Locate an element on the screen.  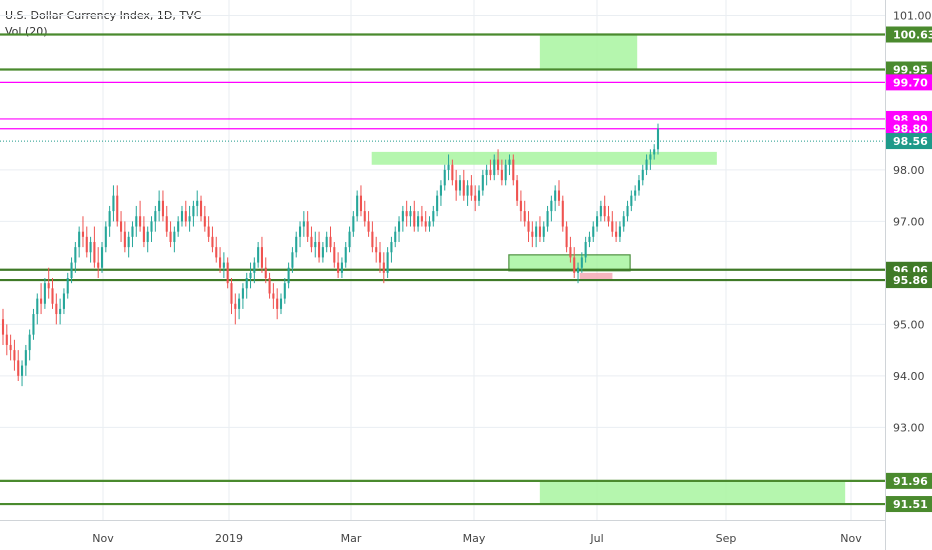
price-axis-tick-label: 94.00 is located at coordinates (909, 376).